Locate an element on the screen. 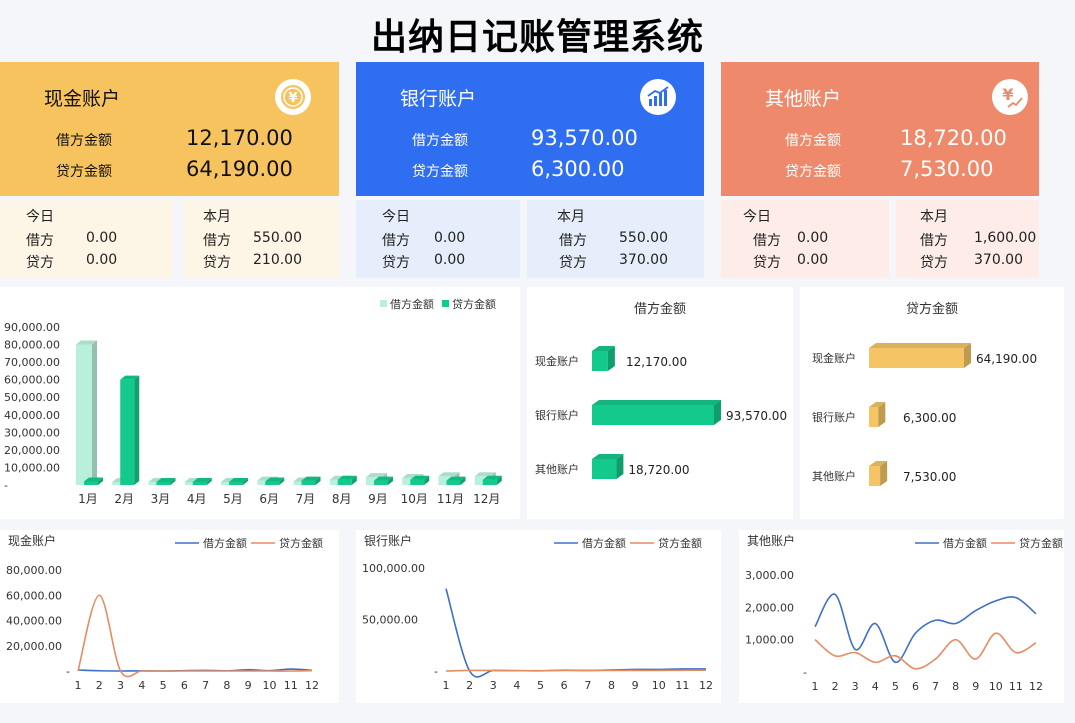  other-today-box: 今日 借方 0.00 贷方 0.00 is located at coordinates (805, 239).